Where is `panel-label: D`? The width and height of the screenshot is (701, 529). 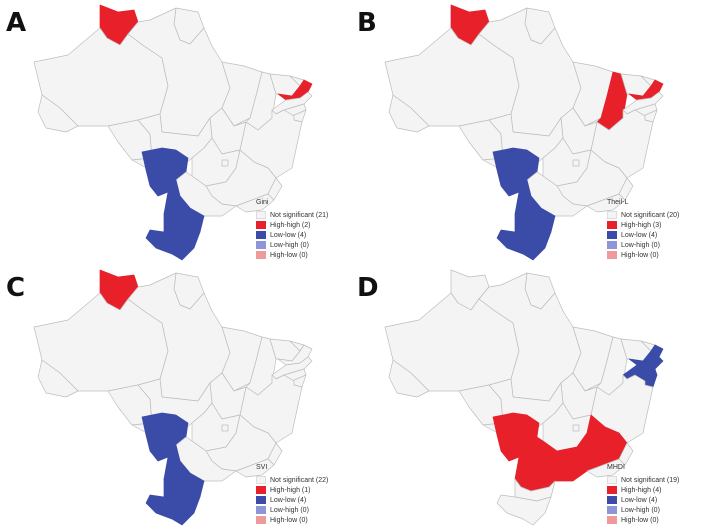 panel-label: D is located at coordinates (368, 288).